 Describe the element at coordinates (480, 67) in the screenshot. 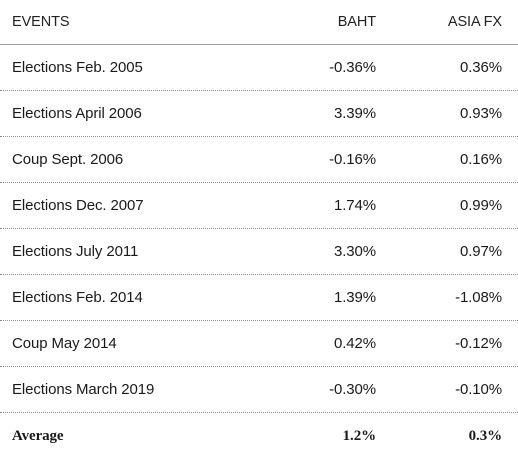

I see `asia-fx-cell: 0.36%` at that location.